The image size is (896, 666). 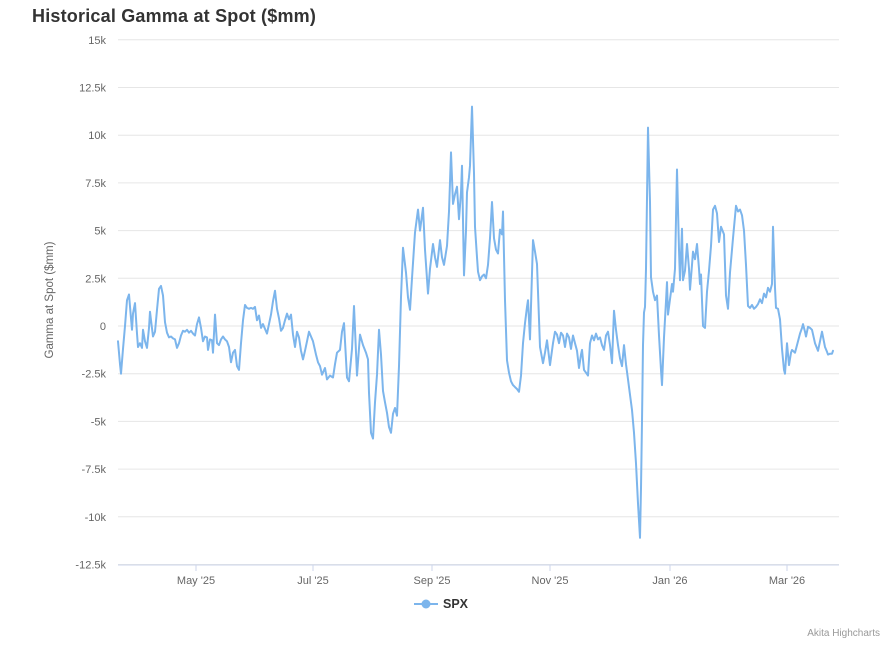 What do you see at coordinates (440, 604) in the screenshot?
I see `legend-item-spx: SPX` at bounding box center [440, 604].